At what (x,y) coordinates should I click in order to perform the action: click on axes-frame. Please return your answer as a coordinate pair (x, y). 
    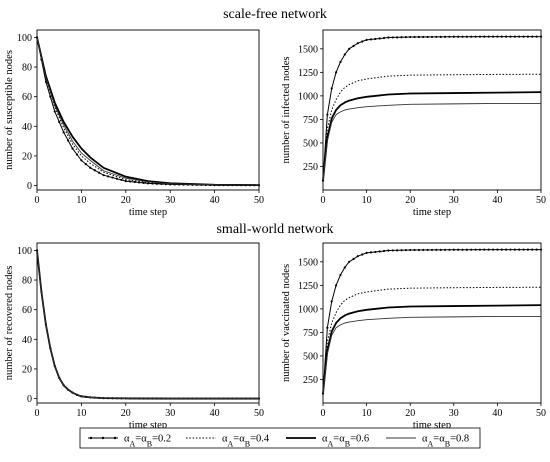
    Looking at the image, I should click on (148, 110).